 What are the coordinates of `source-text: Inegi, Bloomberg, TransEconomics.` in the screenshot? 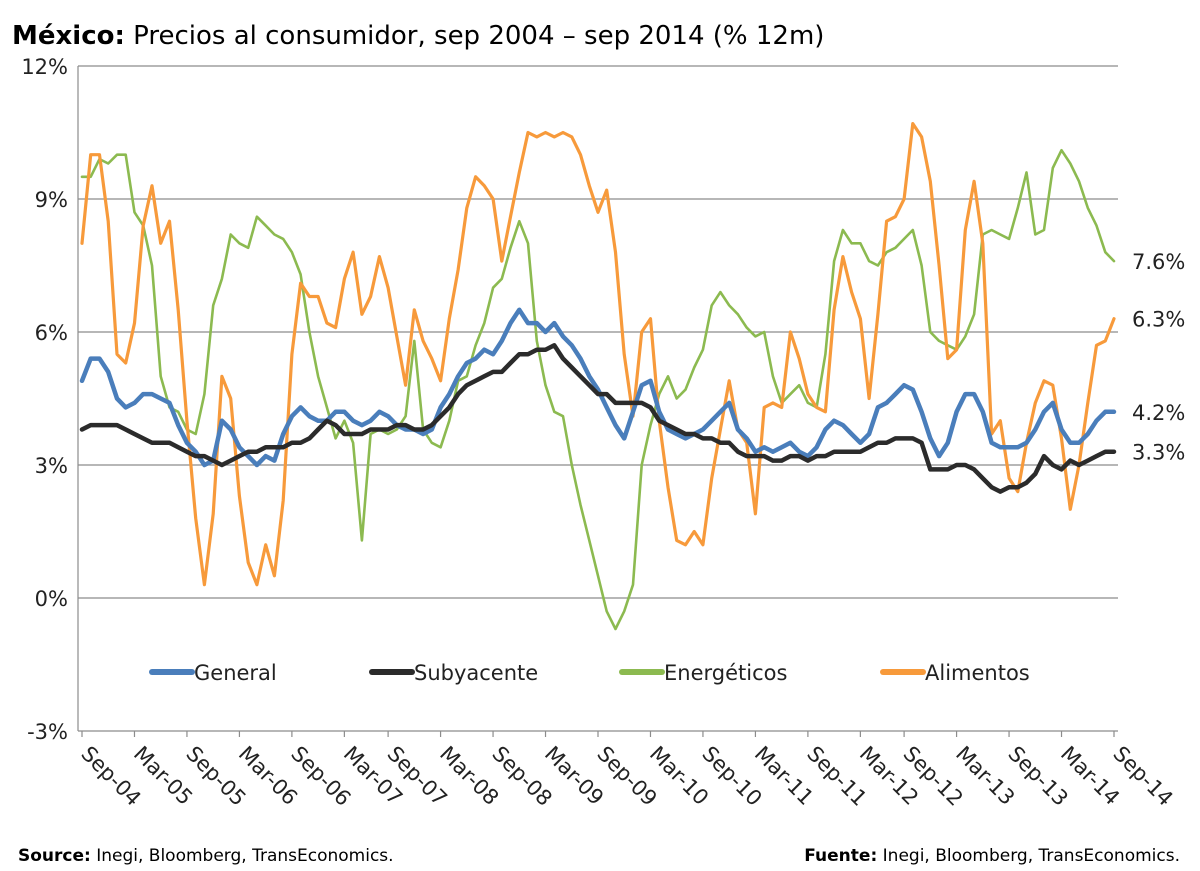 It's located at (242, 856).